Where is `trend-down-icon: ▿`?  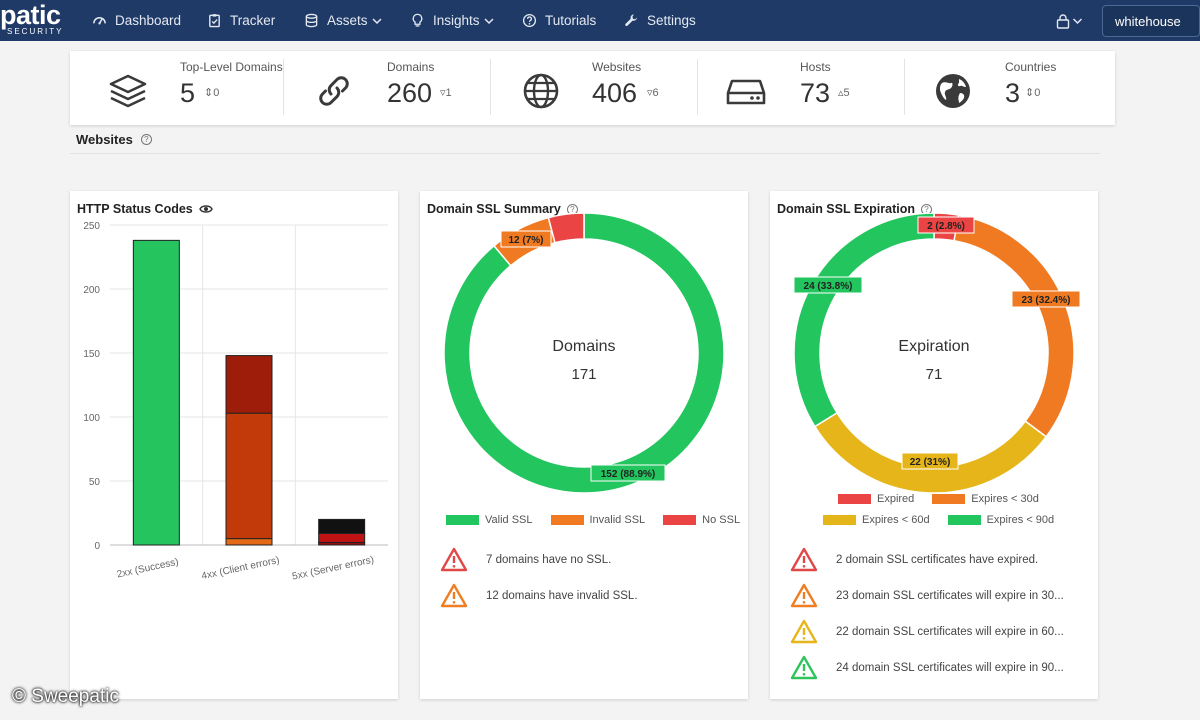
trend-down-icon: ▿ is located at coordinates (650, 93).